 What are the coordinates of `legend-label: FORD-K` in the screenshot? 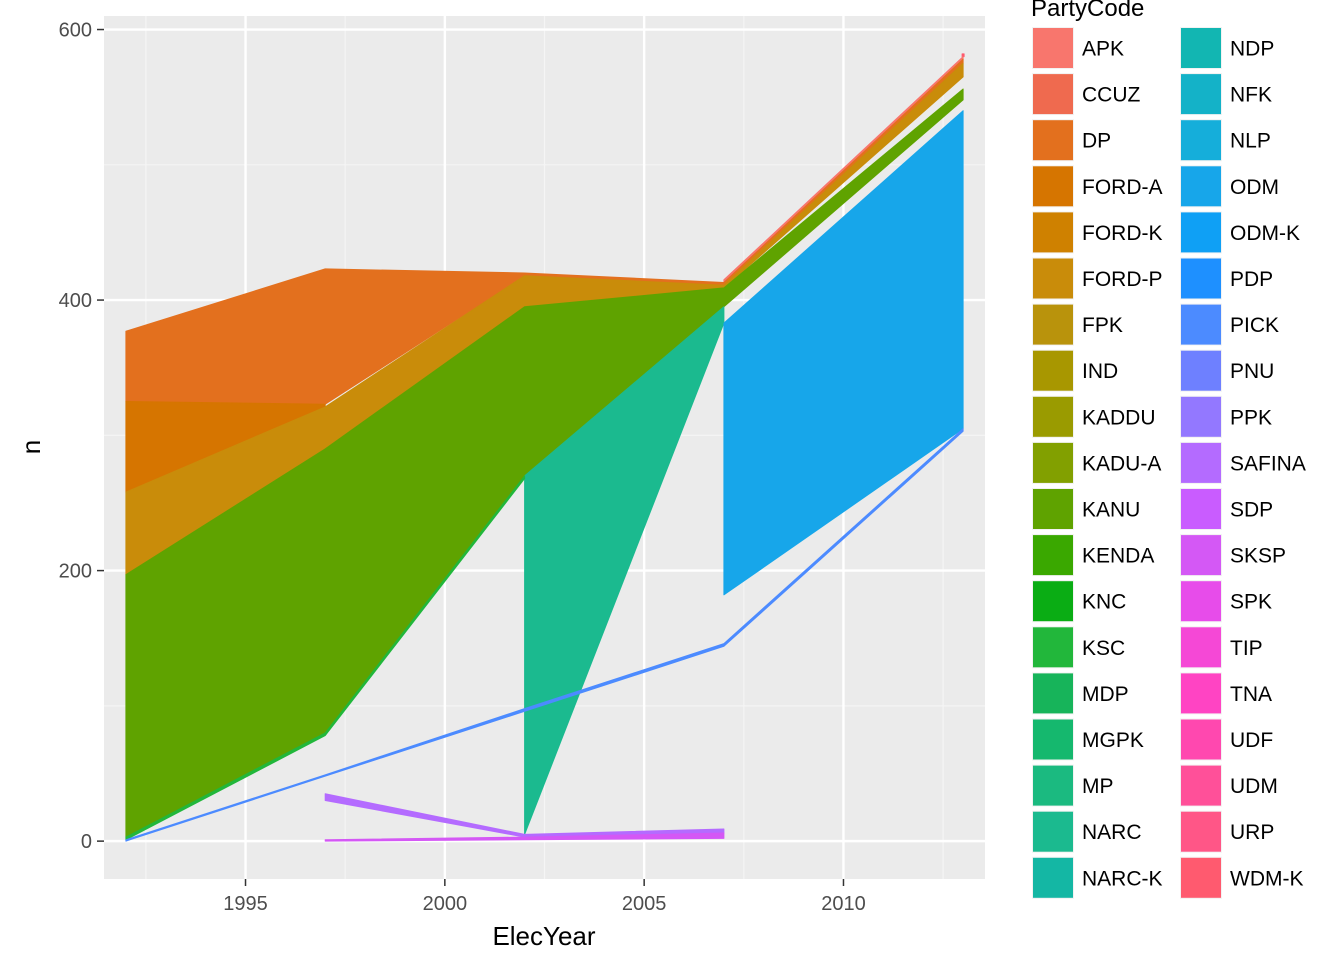 It's located at (1122, 233).